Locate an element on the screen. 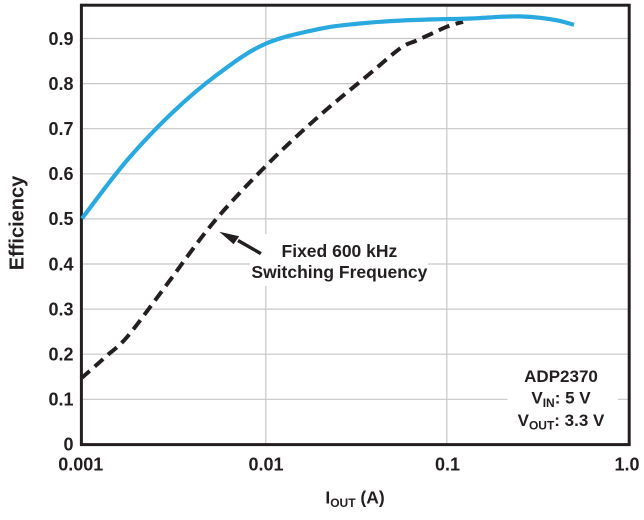 This screenshot has width=644, height=520. svg-text: ADP2370 is located at coordinates (561, 376).